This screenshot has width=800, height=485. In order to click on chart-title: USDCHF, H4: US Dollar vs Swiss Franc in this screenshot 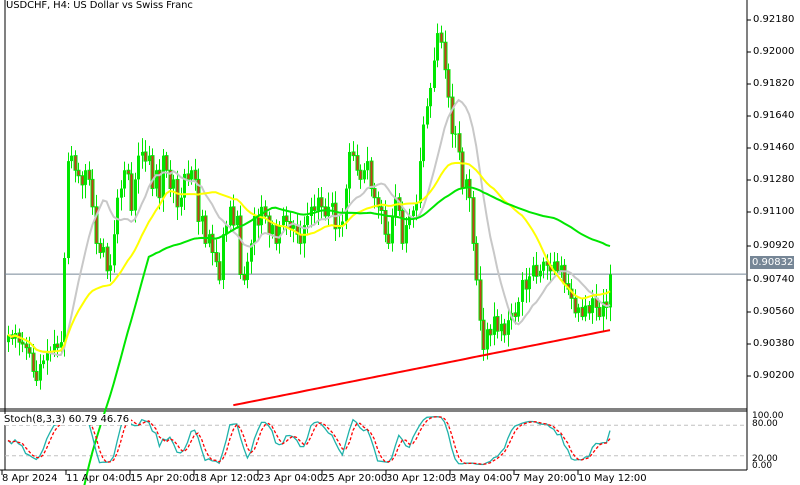, I will do `click(99, 5)`.